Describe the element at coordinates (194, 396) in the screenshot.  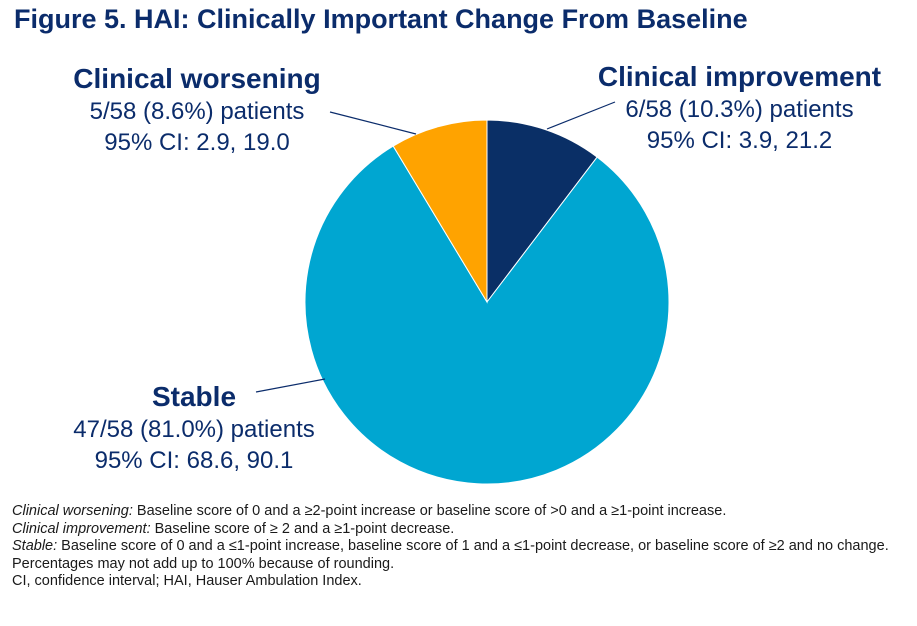
I see `stable-label-name: Stable` at that location.